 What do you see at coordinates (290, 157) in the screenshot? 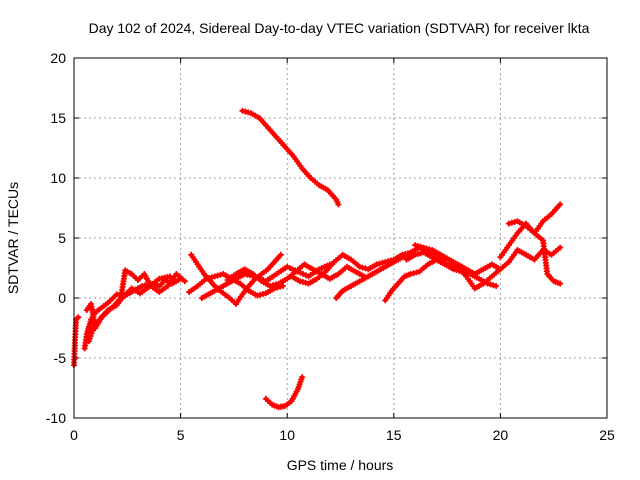
I see `series-arc-p` at bounding box center [290, 157].